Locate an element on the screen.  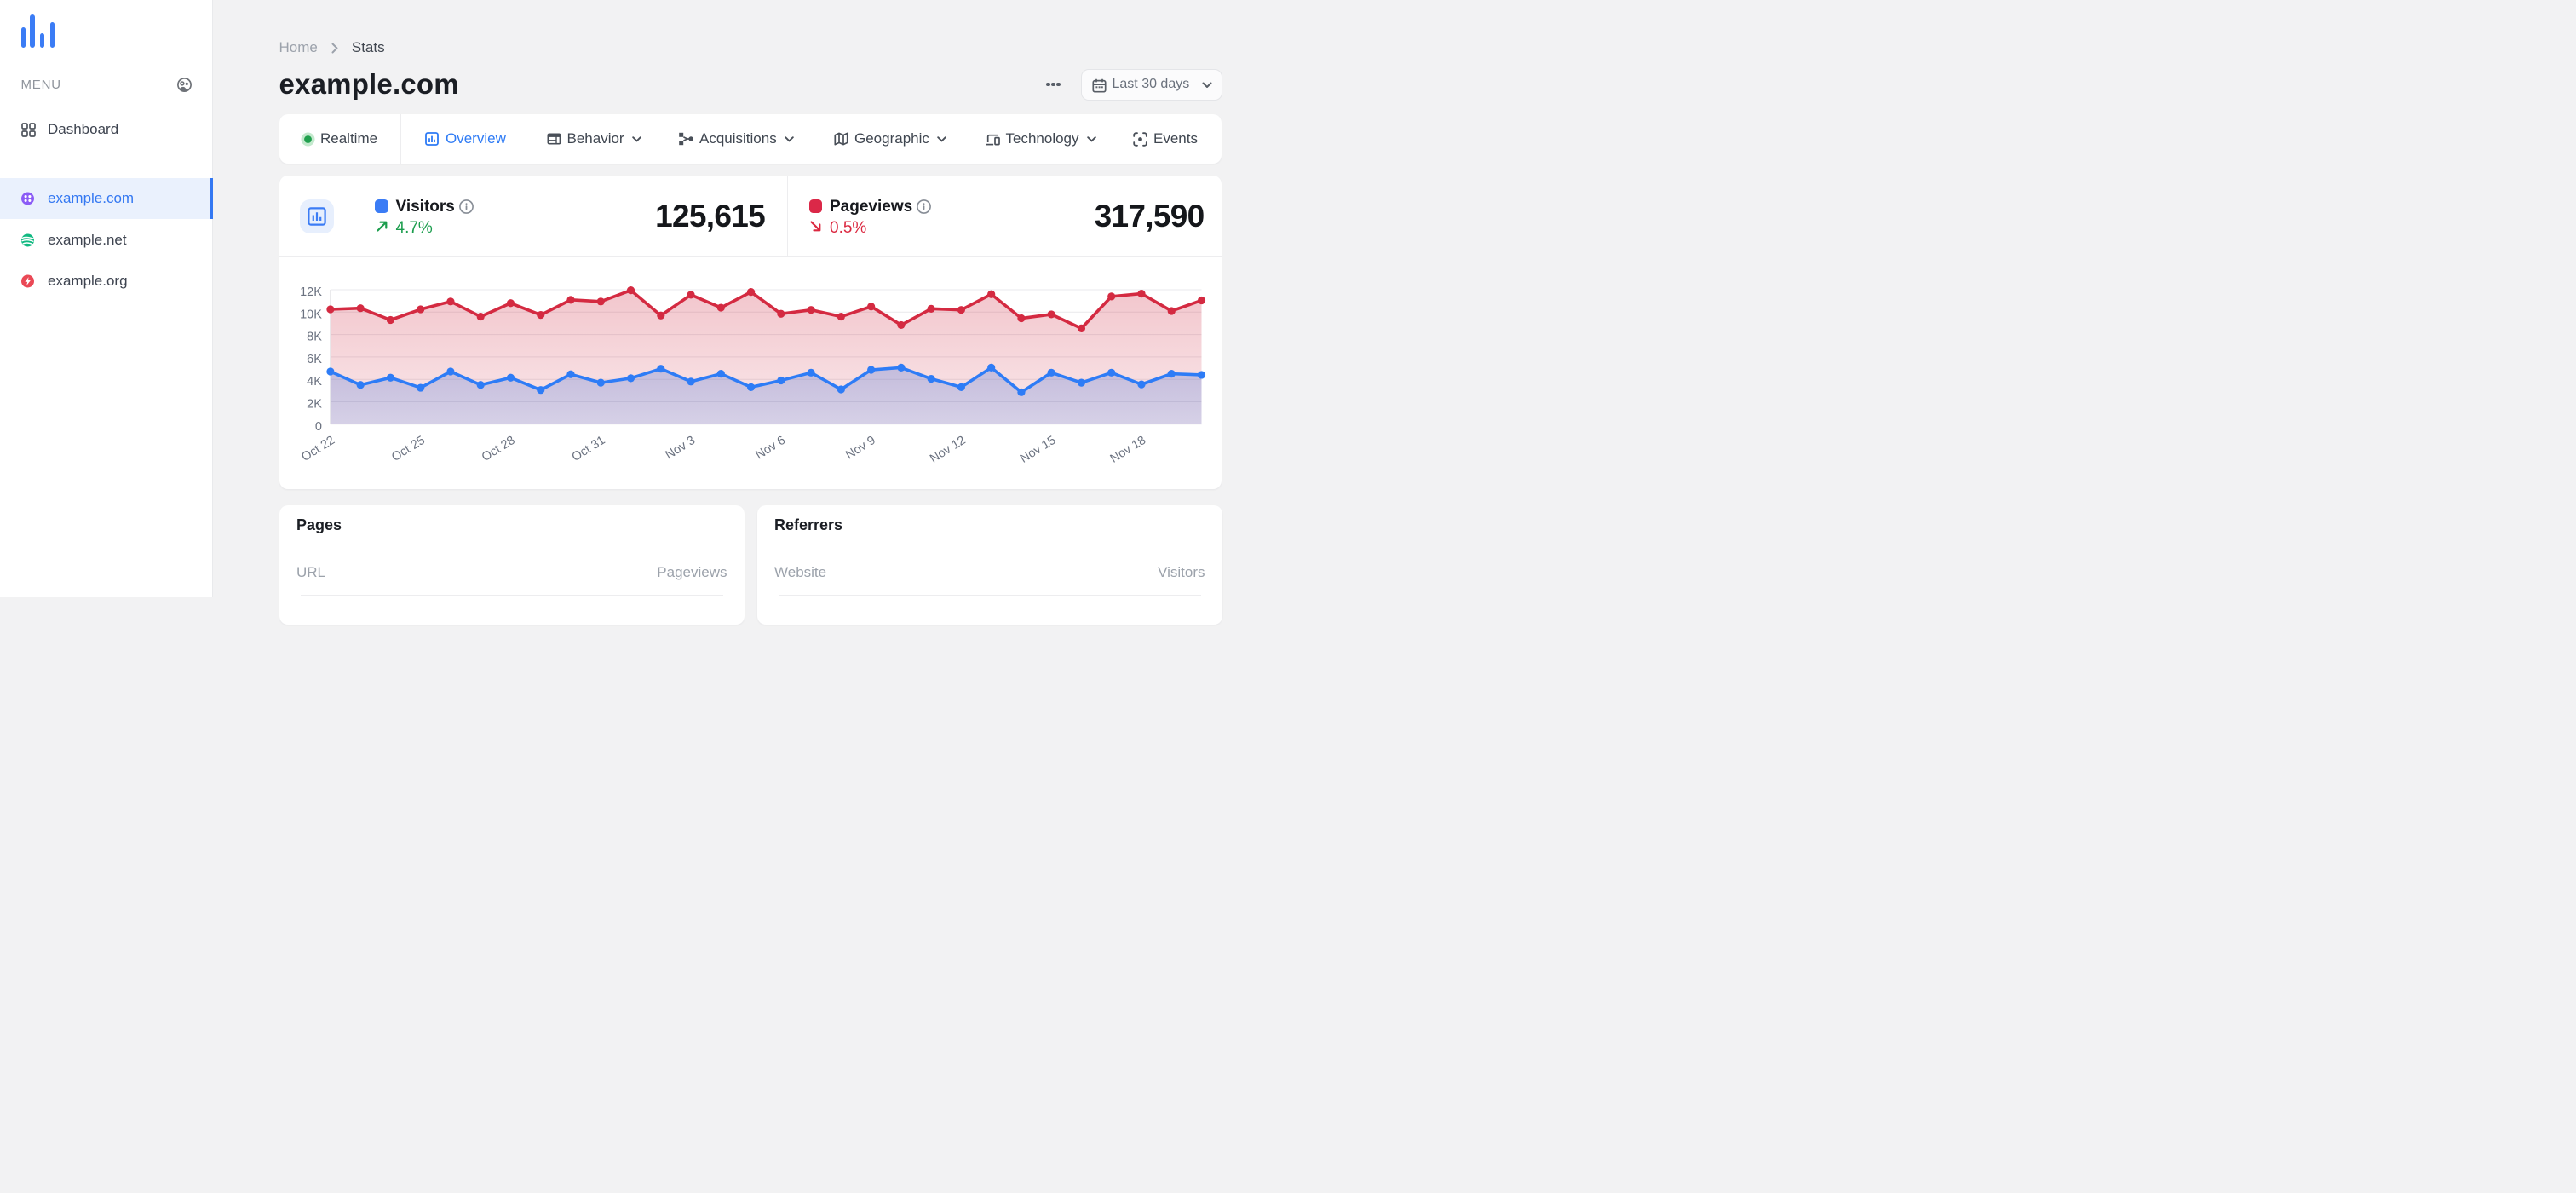
svg-text: Nov 12 is located at coordinates (948, 450).